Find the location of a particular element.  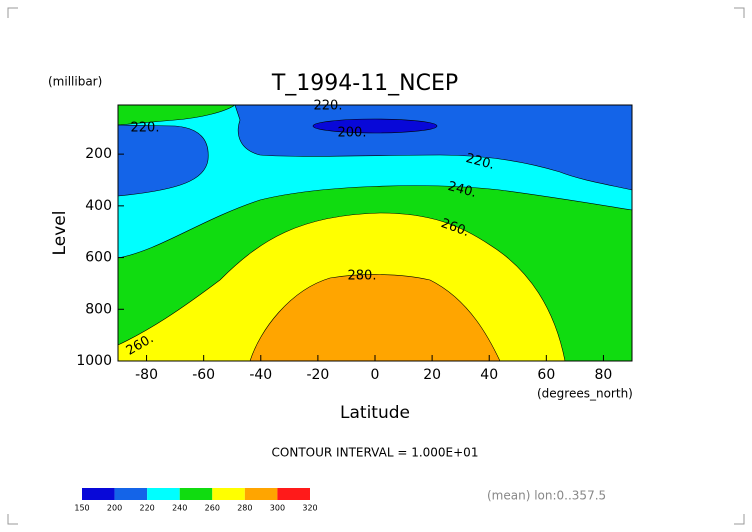

x-tick-label: 20 is located at coordinates (432, 375).